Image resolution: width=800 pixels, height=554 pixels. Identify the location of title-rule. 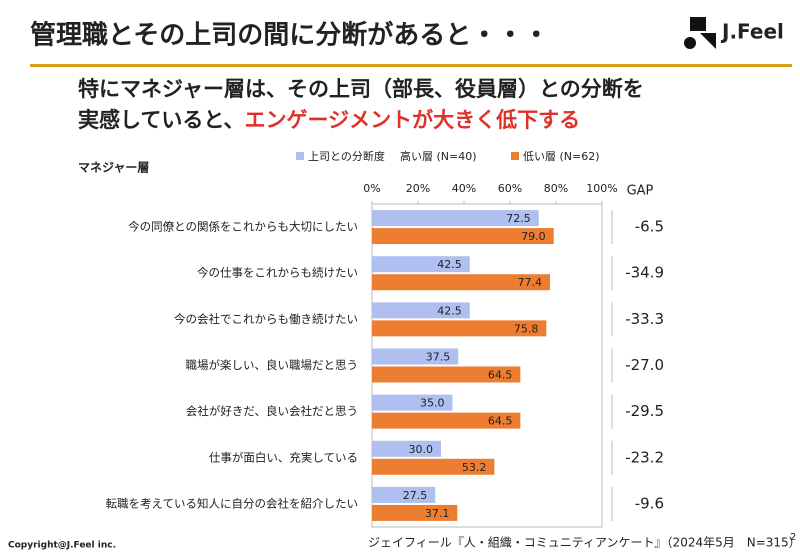
(411, 65).